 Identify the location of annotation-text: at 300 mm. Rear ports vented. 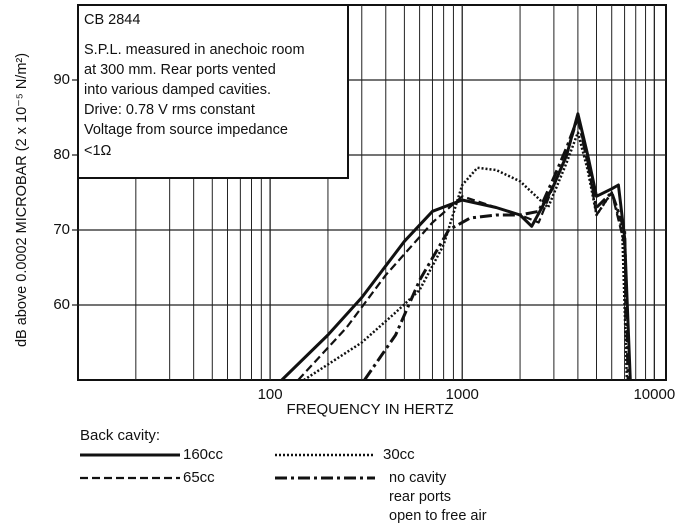
(180, 70).